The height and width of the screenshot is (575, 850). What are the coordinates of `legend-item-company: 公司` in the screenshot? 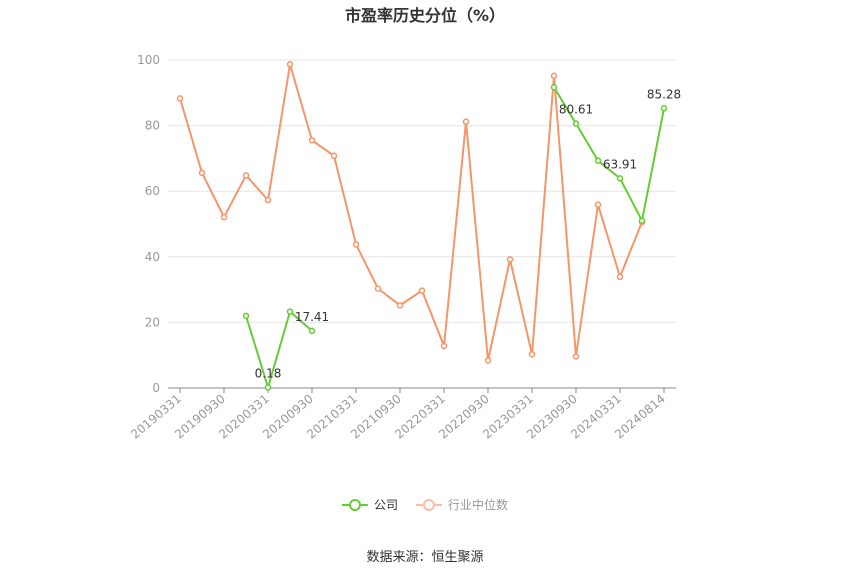 It's located at (369, 504).